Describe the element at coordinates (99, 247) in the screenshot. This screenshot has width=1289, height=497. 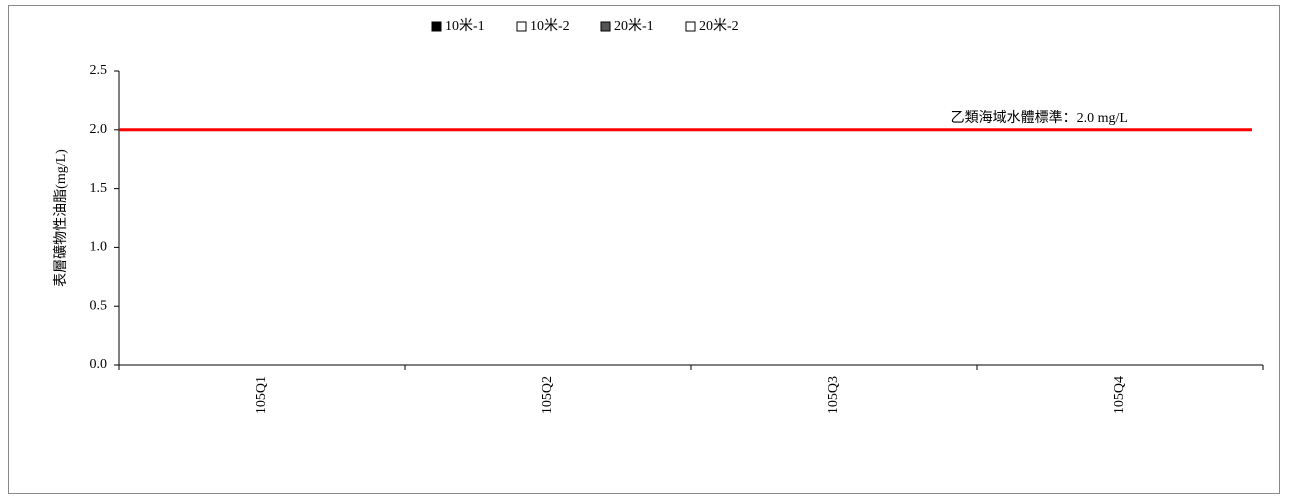
I see `y-tick-label: 1.0` at that location.